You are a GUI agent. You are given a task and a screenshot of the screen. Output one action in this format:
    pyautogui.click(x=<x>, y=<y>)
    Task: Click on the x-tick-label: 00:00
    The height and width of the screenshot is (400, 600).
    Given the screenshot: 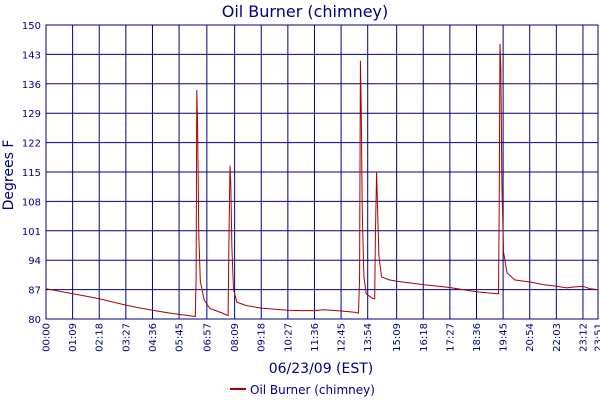 What is the action you would take?
    pyautogui.click(x=47, y=337)
    